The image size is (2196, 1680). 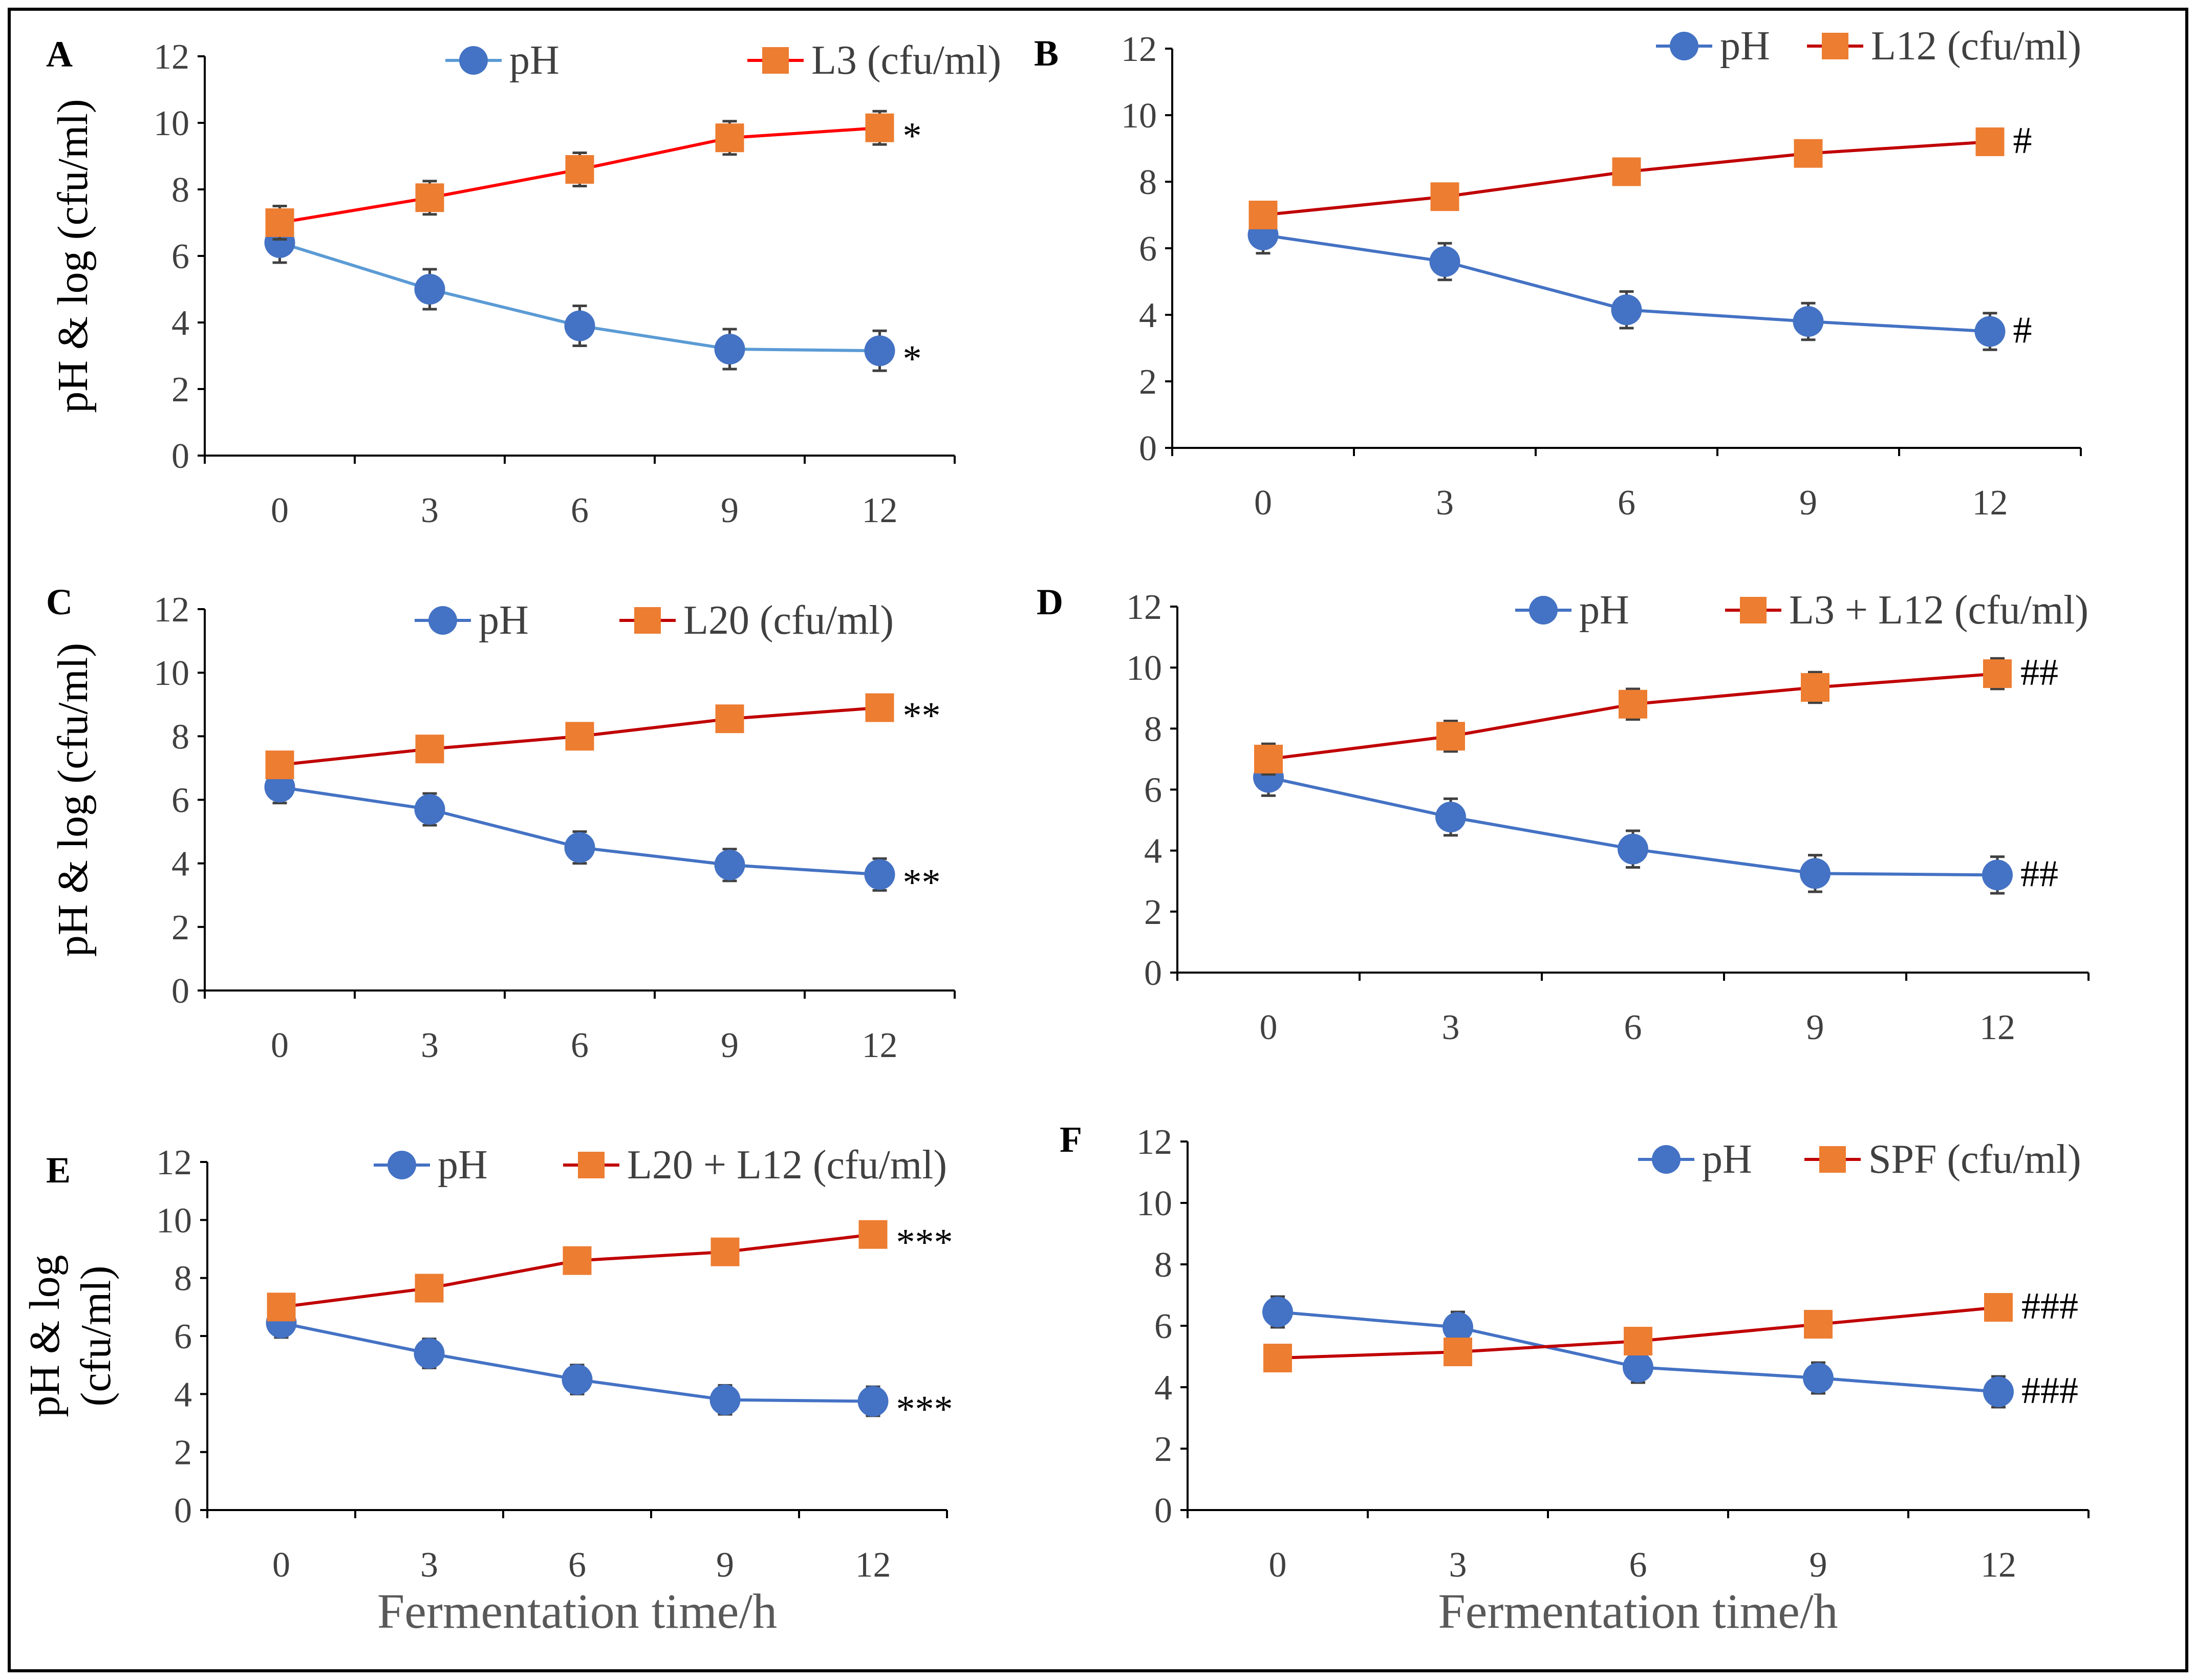 What do you see at coordinates (59, 1170) in the screenshot?
I see `panel-label: E` at bounding box center [59, 1170].